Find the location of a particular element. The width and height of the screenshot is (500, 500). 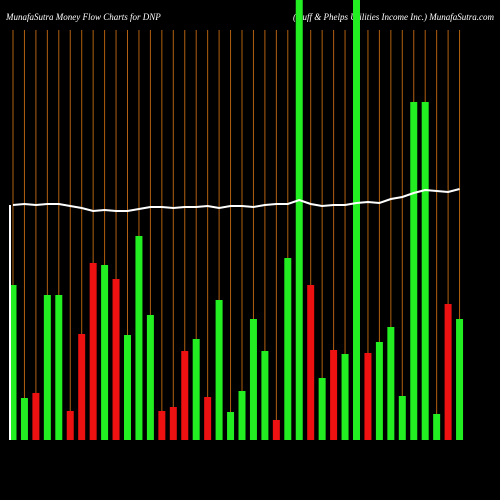

price-line is located at coordinates (236, 200).